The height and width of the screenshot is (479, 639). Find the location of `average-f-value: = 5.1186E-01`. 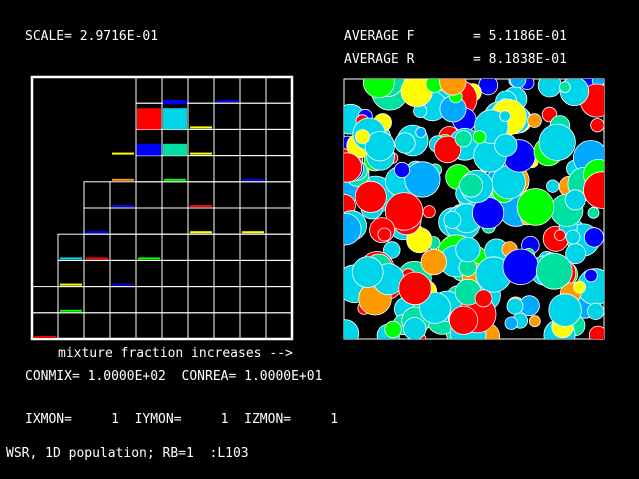

average-f-value: = 5.1186E-01 is located at coordinates (520, 36).